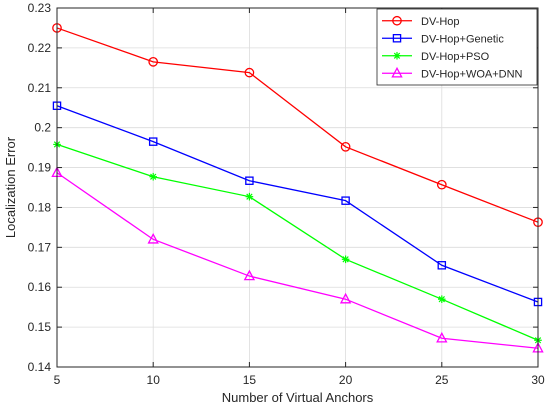 The height and width of the screenshot is (410, 550). What do you see at coordinates (40, 168) in the screenshot?
I see `y-tick-label: 0.19` at bounding box center [40, 168].